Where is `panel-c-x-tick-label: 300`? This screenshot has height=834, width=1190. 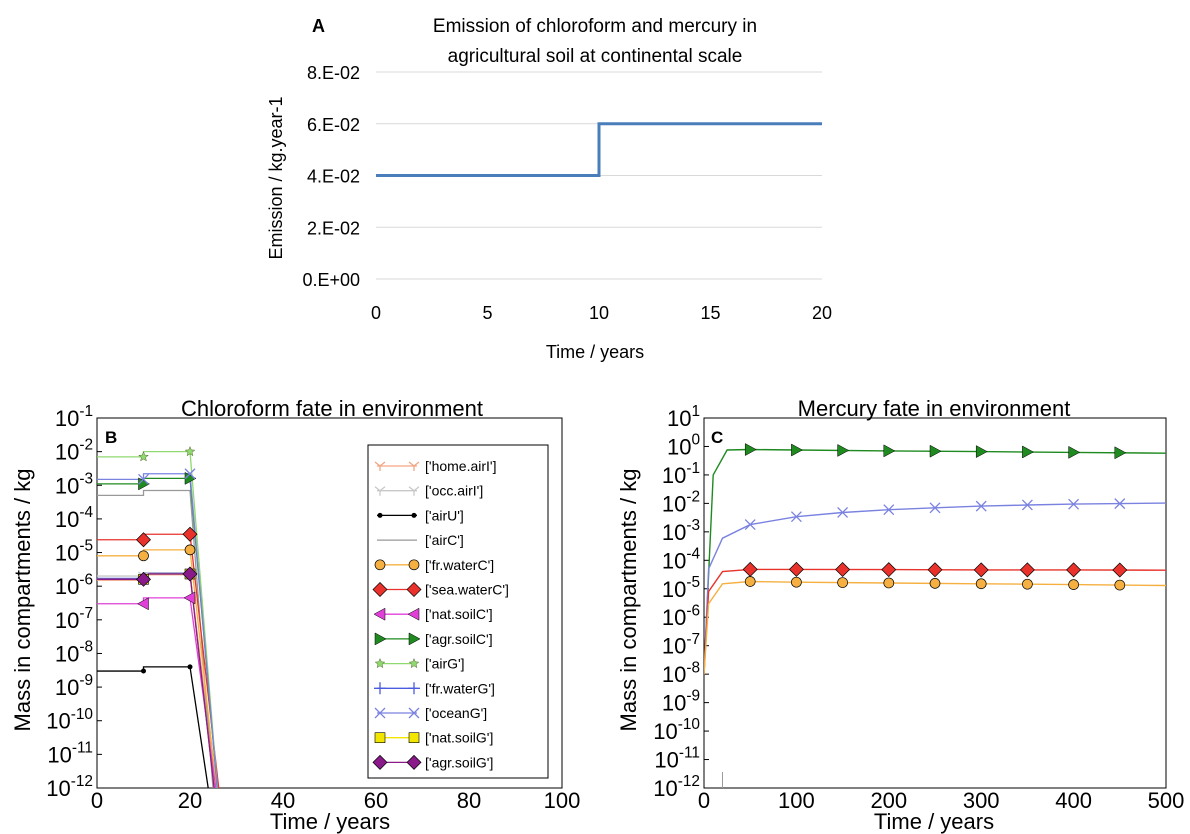
panel-c-x-tick-label: 300 is located at coordinates (981, 800).